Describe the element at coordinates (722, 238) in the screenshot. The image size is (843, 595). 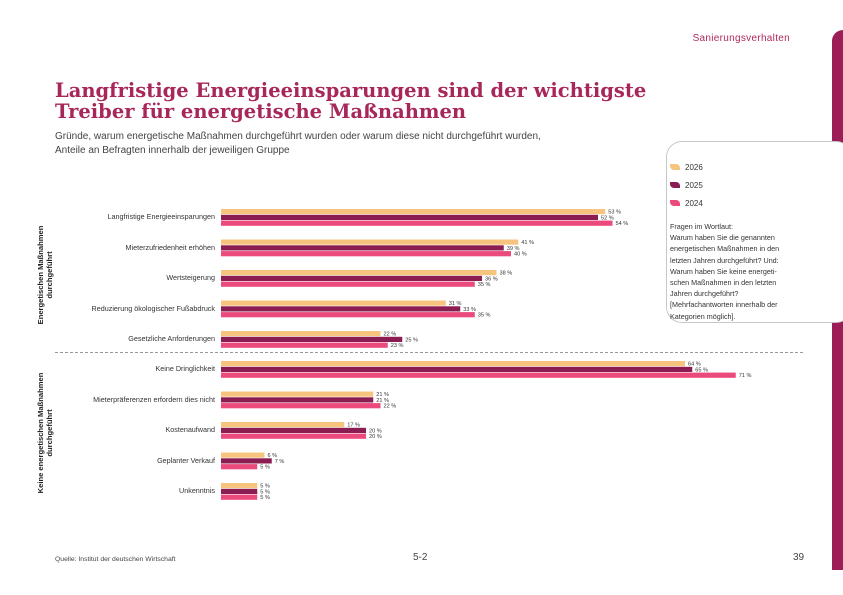
I see `note-line: Warum haben Sie die genannten` at that location.